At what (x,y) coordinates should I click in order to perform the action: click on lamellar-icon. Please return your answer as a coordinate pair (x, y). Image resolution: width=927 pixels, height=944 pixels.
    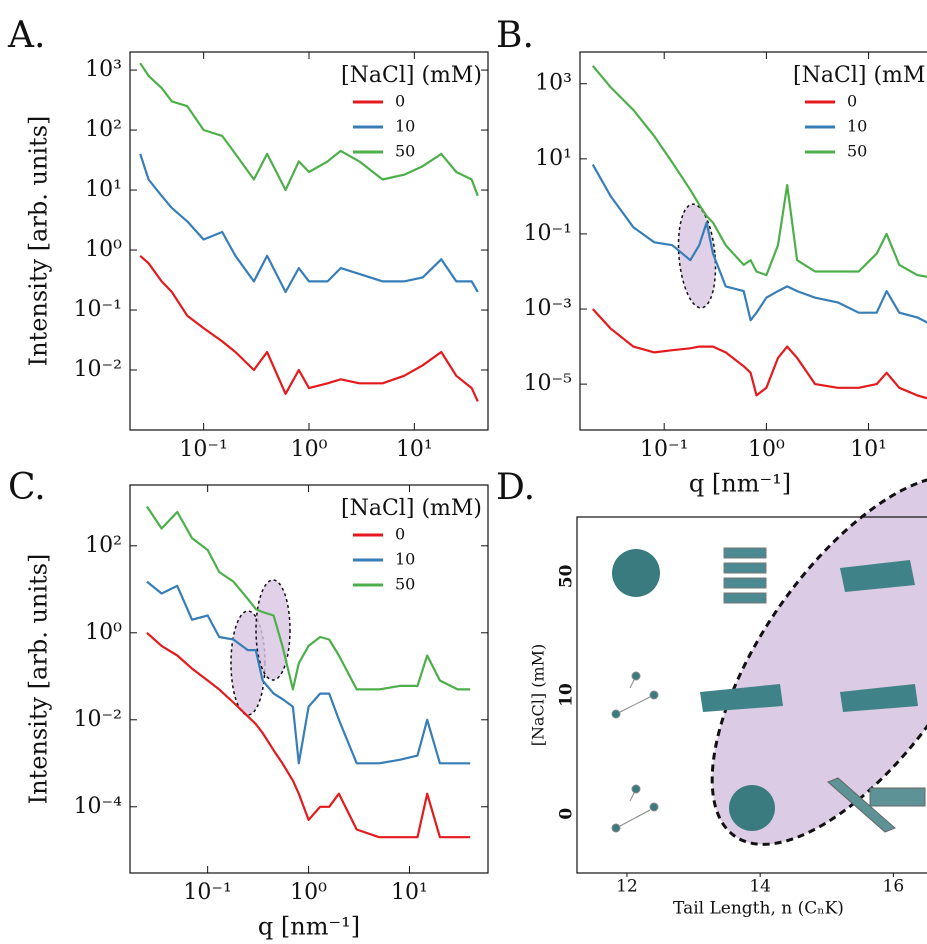
    Looking at the image, I should click on (745, 575).